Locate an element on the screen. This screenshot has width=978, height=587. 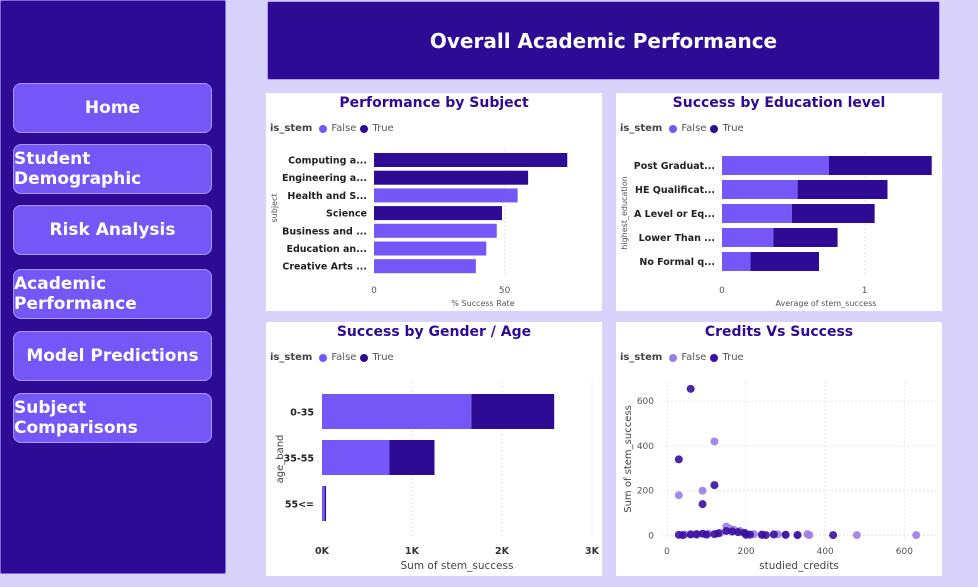
nav-home-button: Home is located at coordinates (112, 108).